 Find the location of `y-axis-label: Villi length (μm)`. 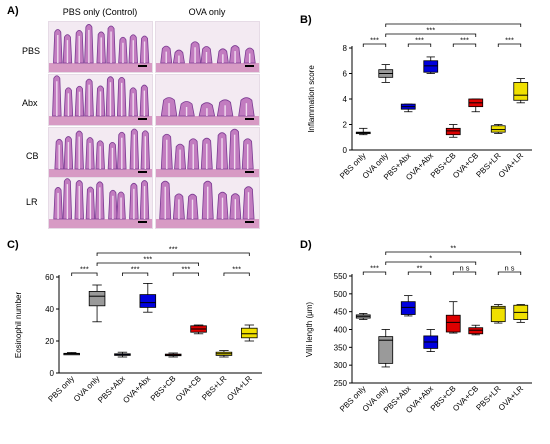

y-axis-label: Villi length (μm) is located at coordinates (309, 329).